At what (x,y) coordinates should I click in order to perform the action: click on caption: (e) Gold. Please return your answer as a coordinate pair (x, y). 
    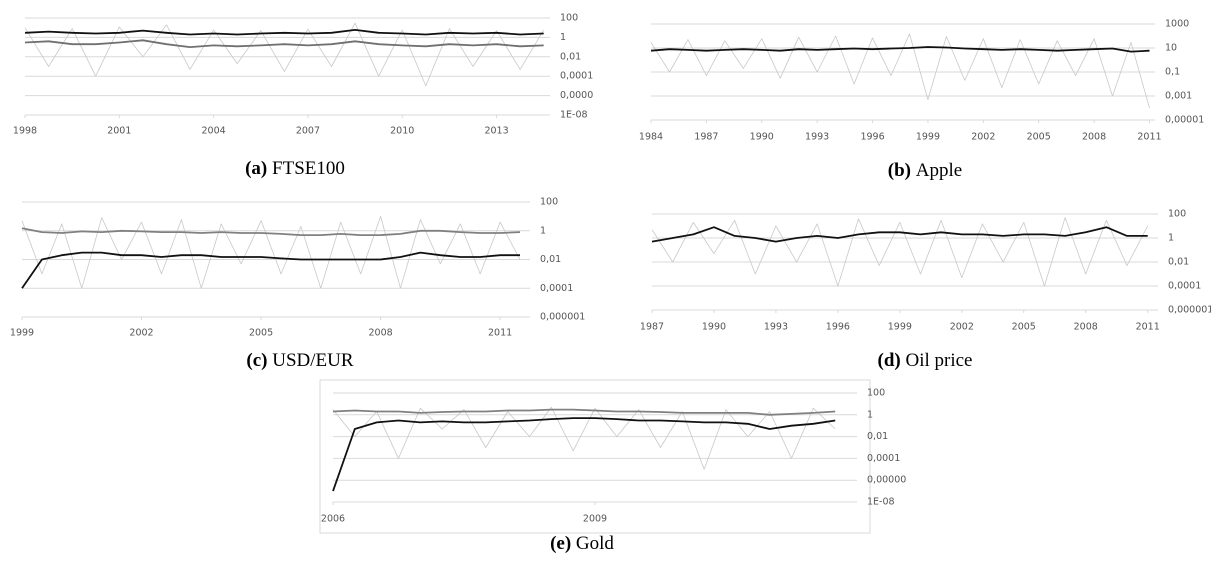
    Looking at the image, I should click on (582, 543).